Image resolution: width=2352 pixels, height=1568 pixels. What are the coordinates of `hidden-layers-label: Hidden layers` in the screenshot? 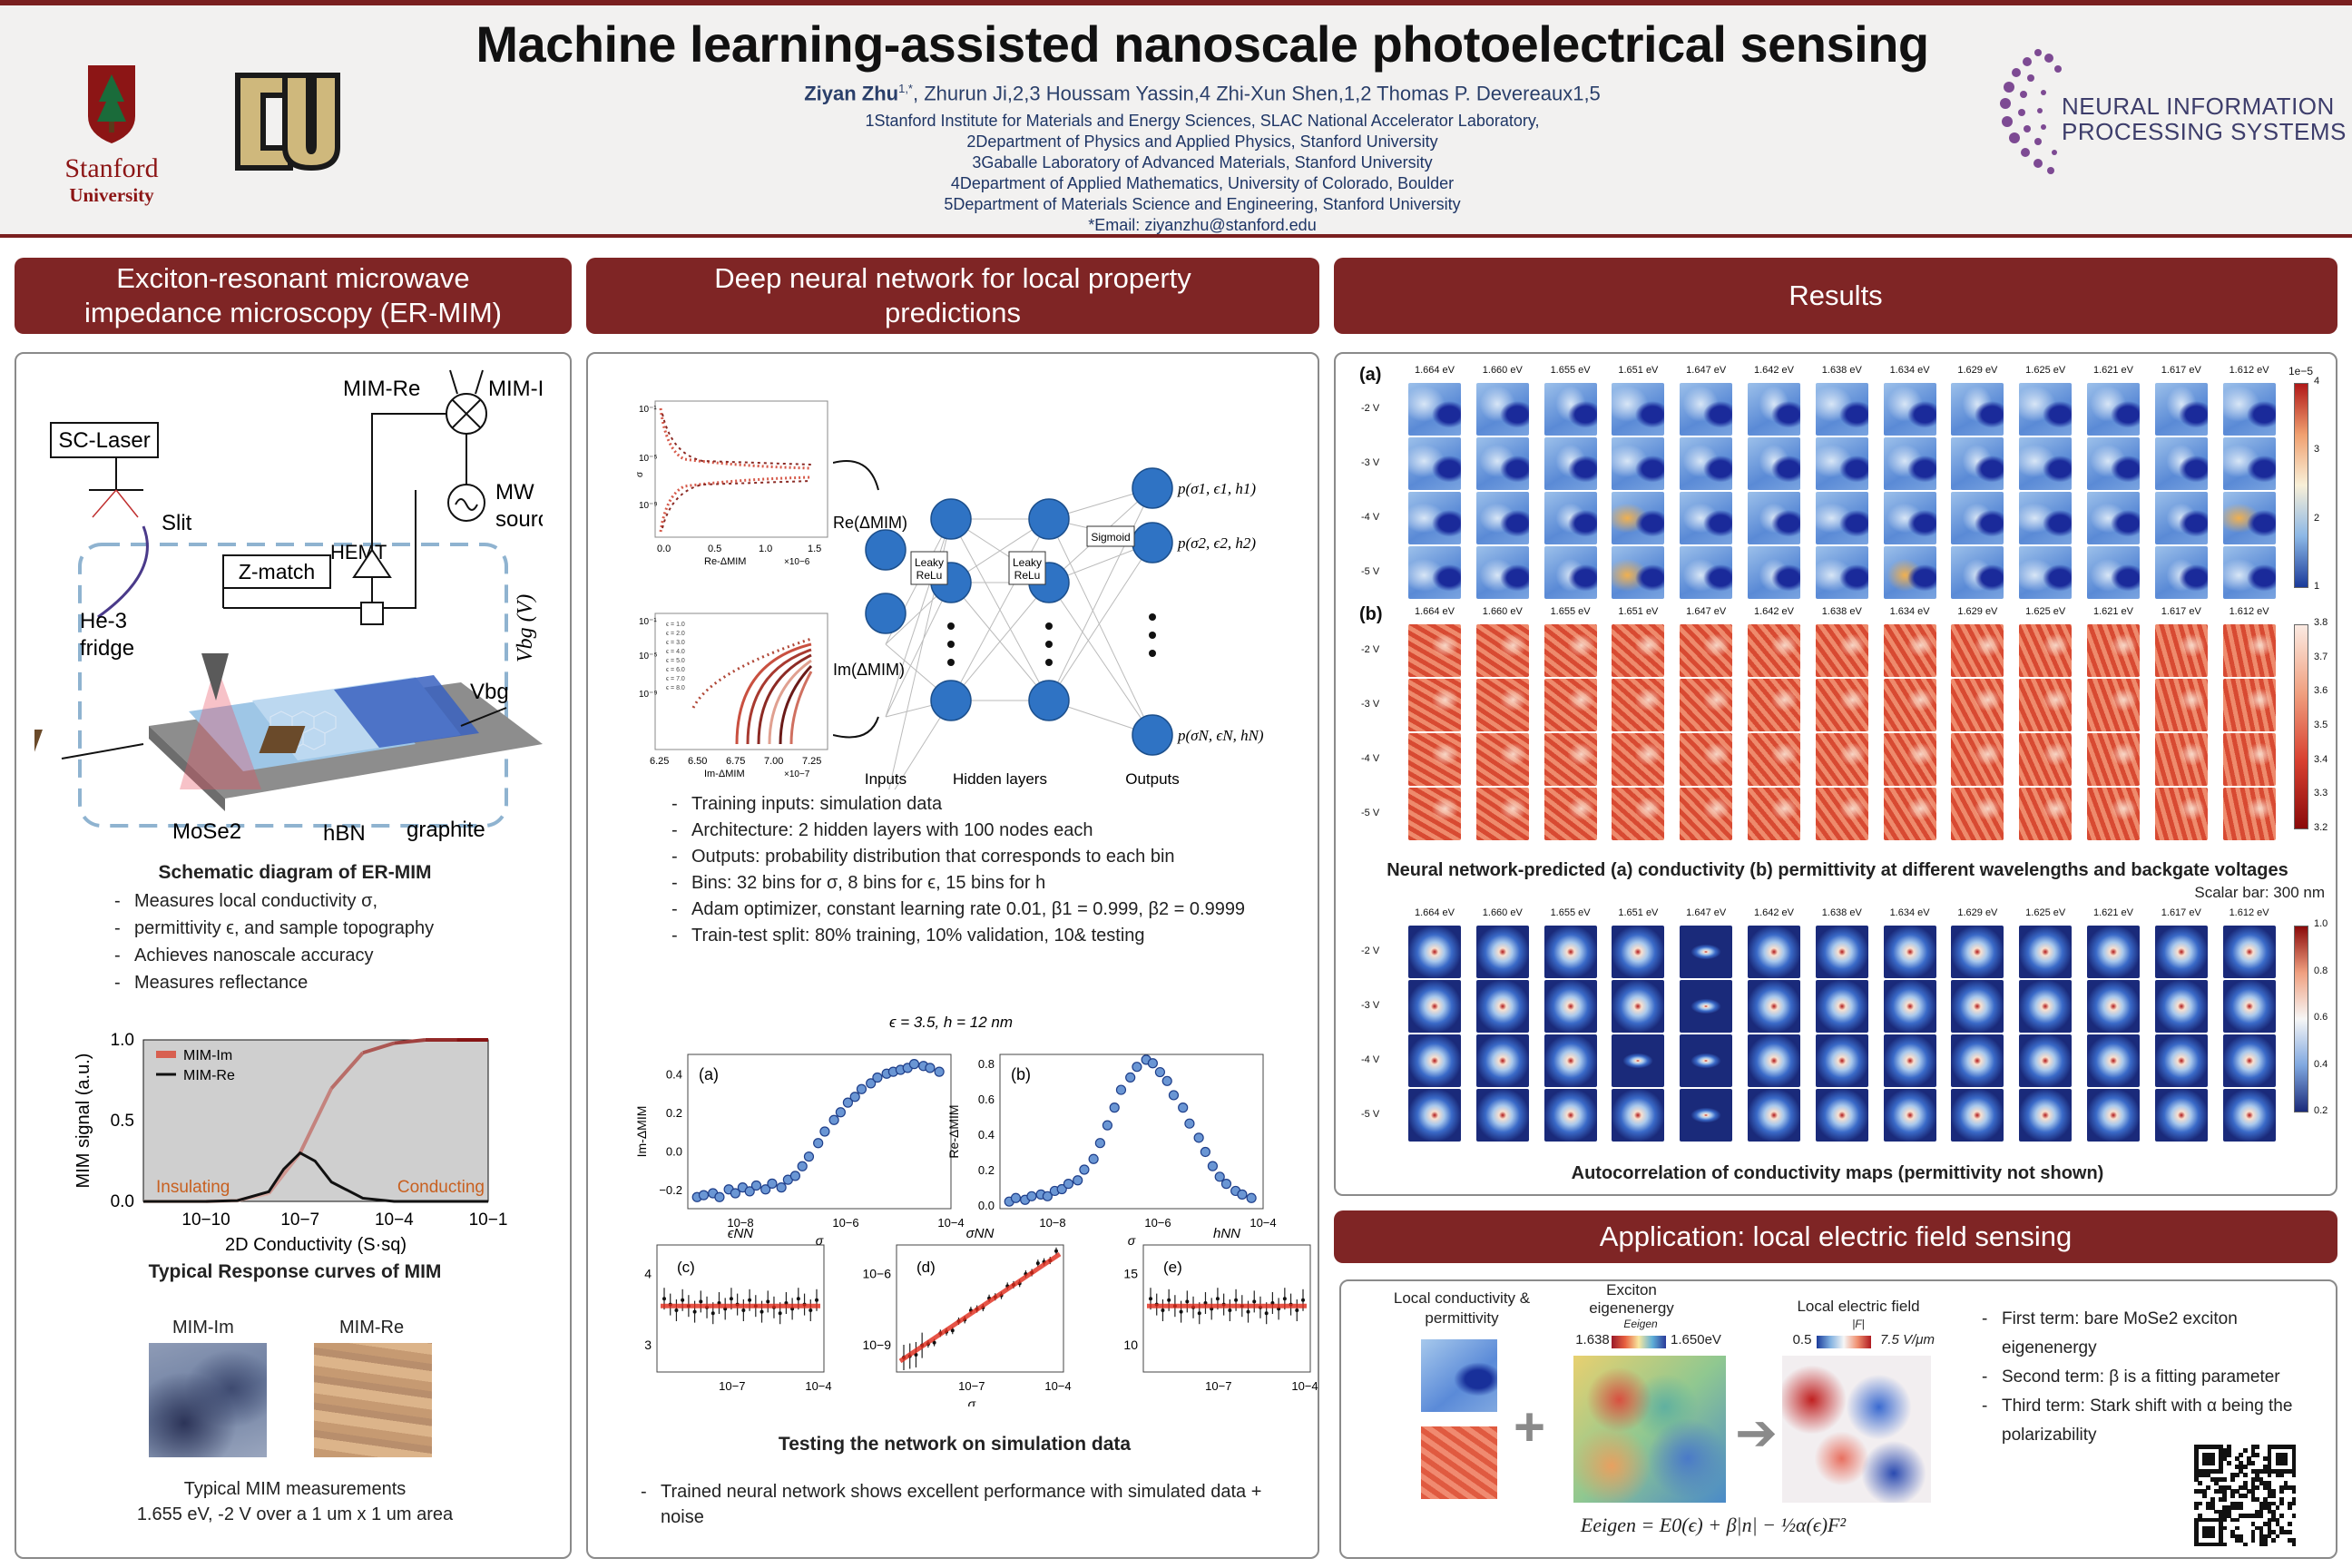 It's located at (1000, 779).